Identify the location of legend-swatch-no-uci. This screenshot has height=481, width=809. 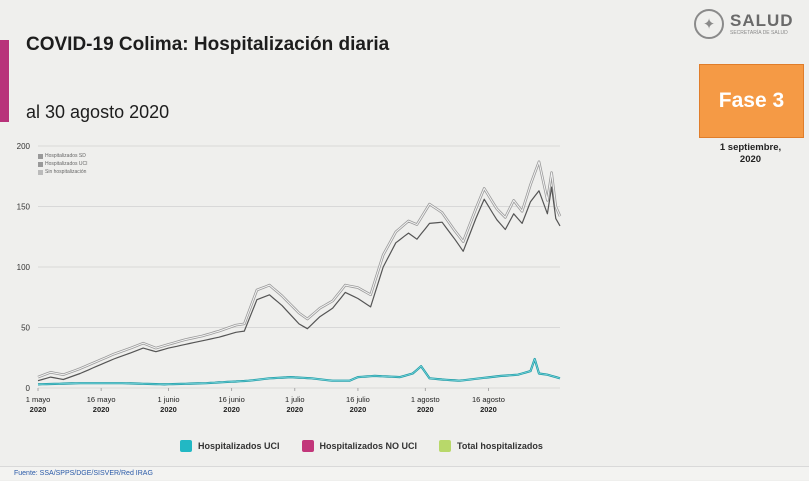
(307, 446).